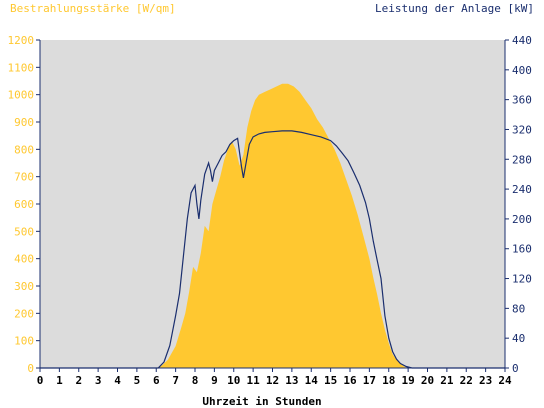 This screenshot has width=544, height=408. What do you see at coordinates (24, 122) in the screenshot?
I see `left-tick-label: 900` at bounding box center [24, 122].